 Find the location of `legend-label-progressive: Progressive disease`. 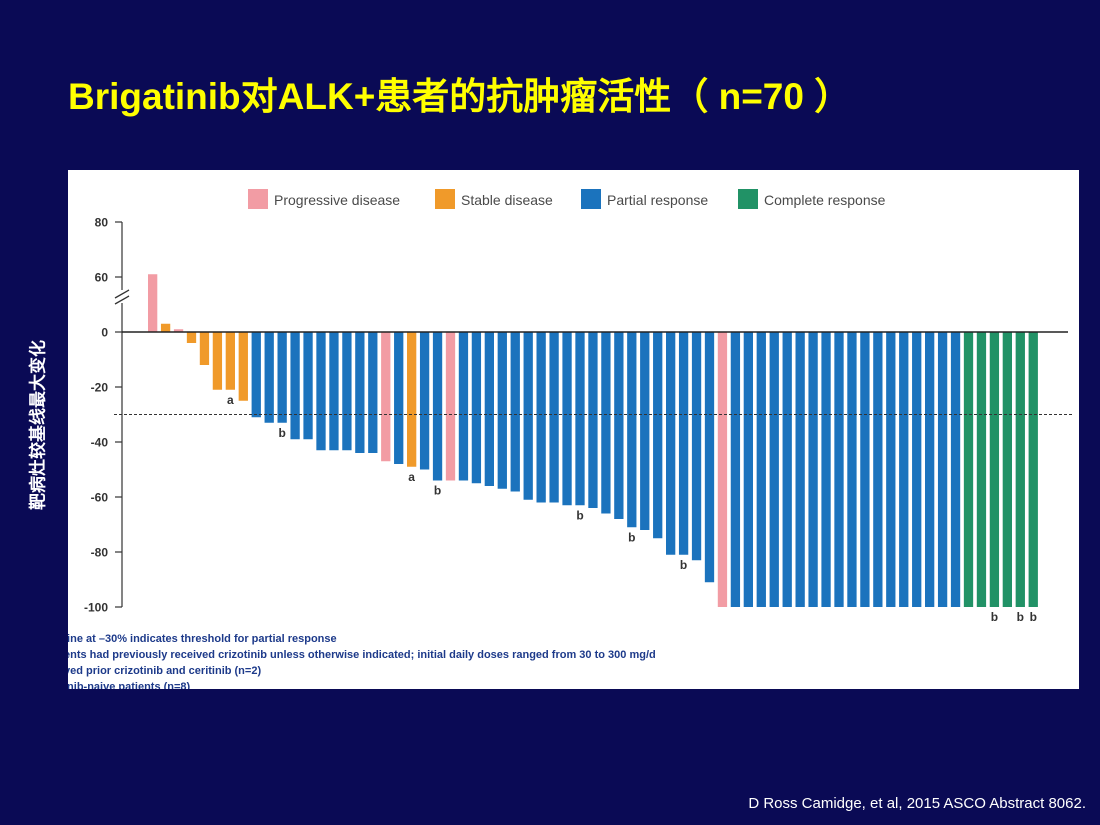

legend-label-progressive: Progressive disease is located at coordinates (337, 200).